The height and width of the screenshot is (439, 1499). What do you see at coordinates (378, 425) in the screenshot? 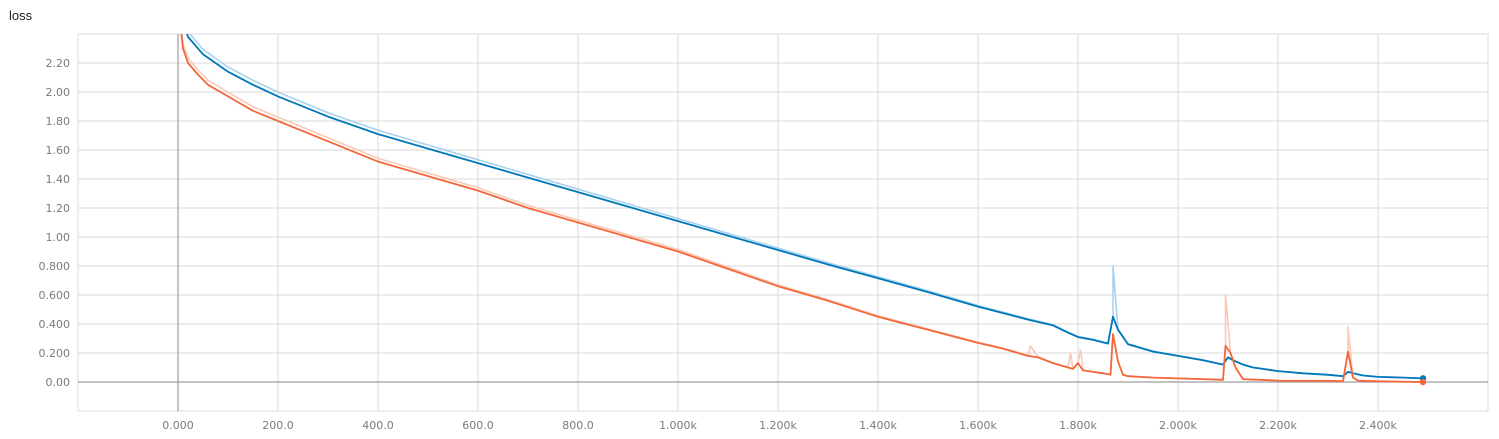
I see `x-tick-label: 400.0` at bounding box center [378, 425].